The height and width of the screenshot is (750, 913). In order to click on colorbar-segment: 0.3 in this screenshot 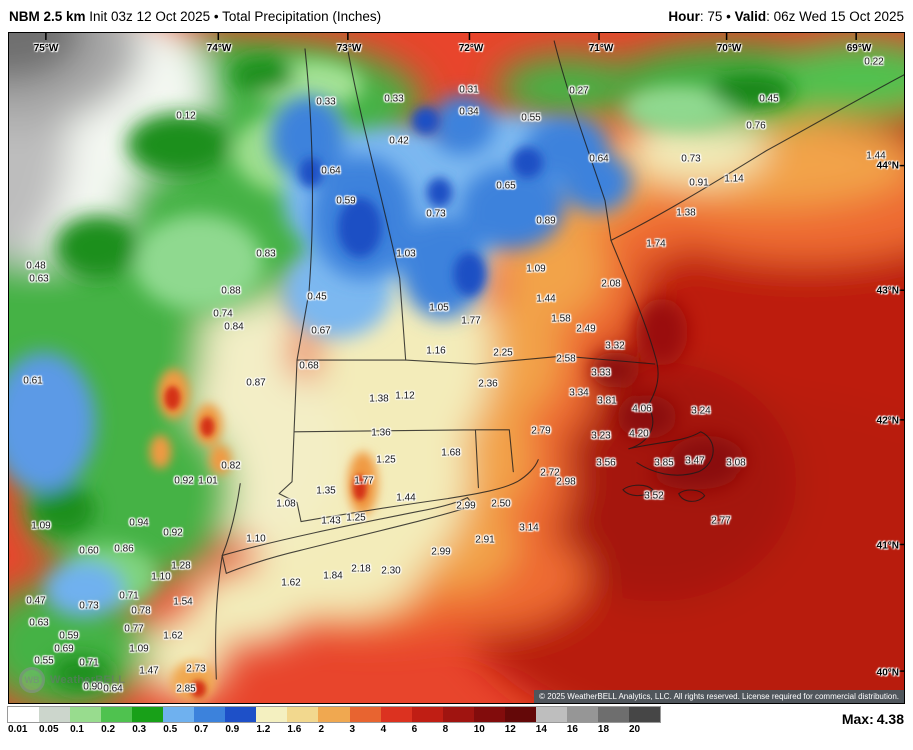, I will do `click(148, 721)`.